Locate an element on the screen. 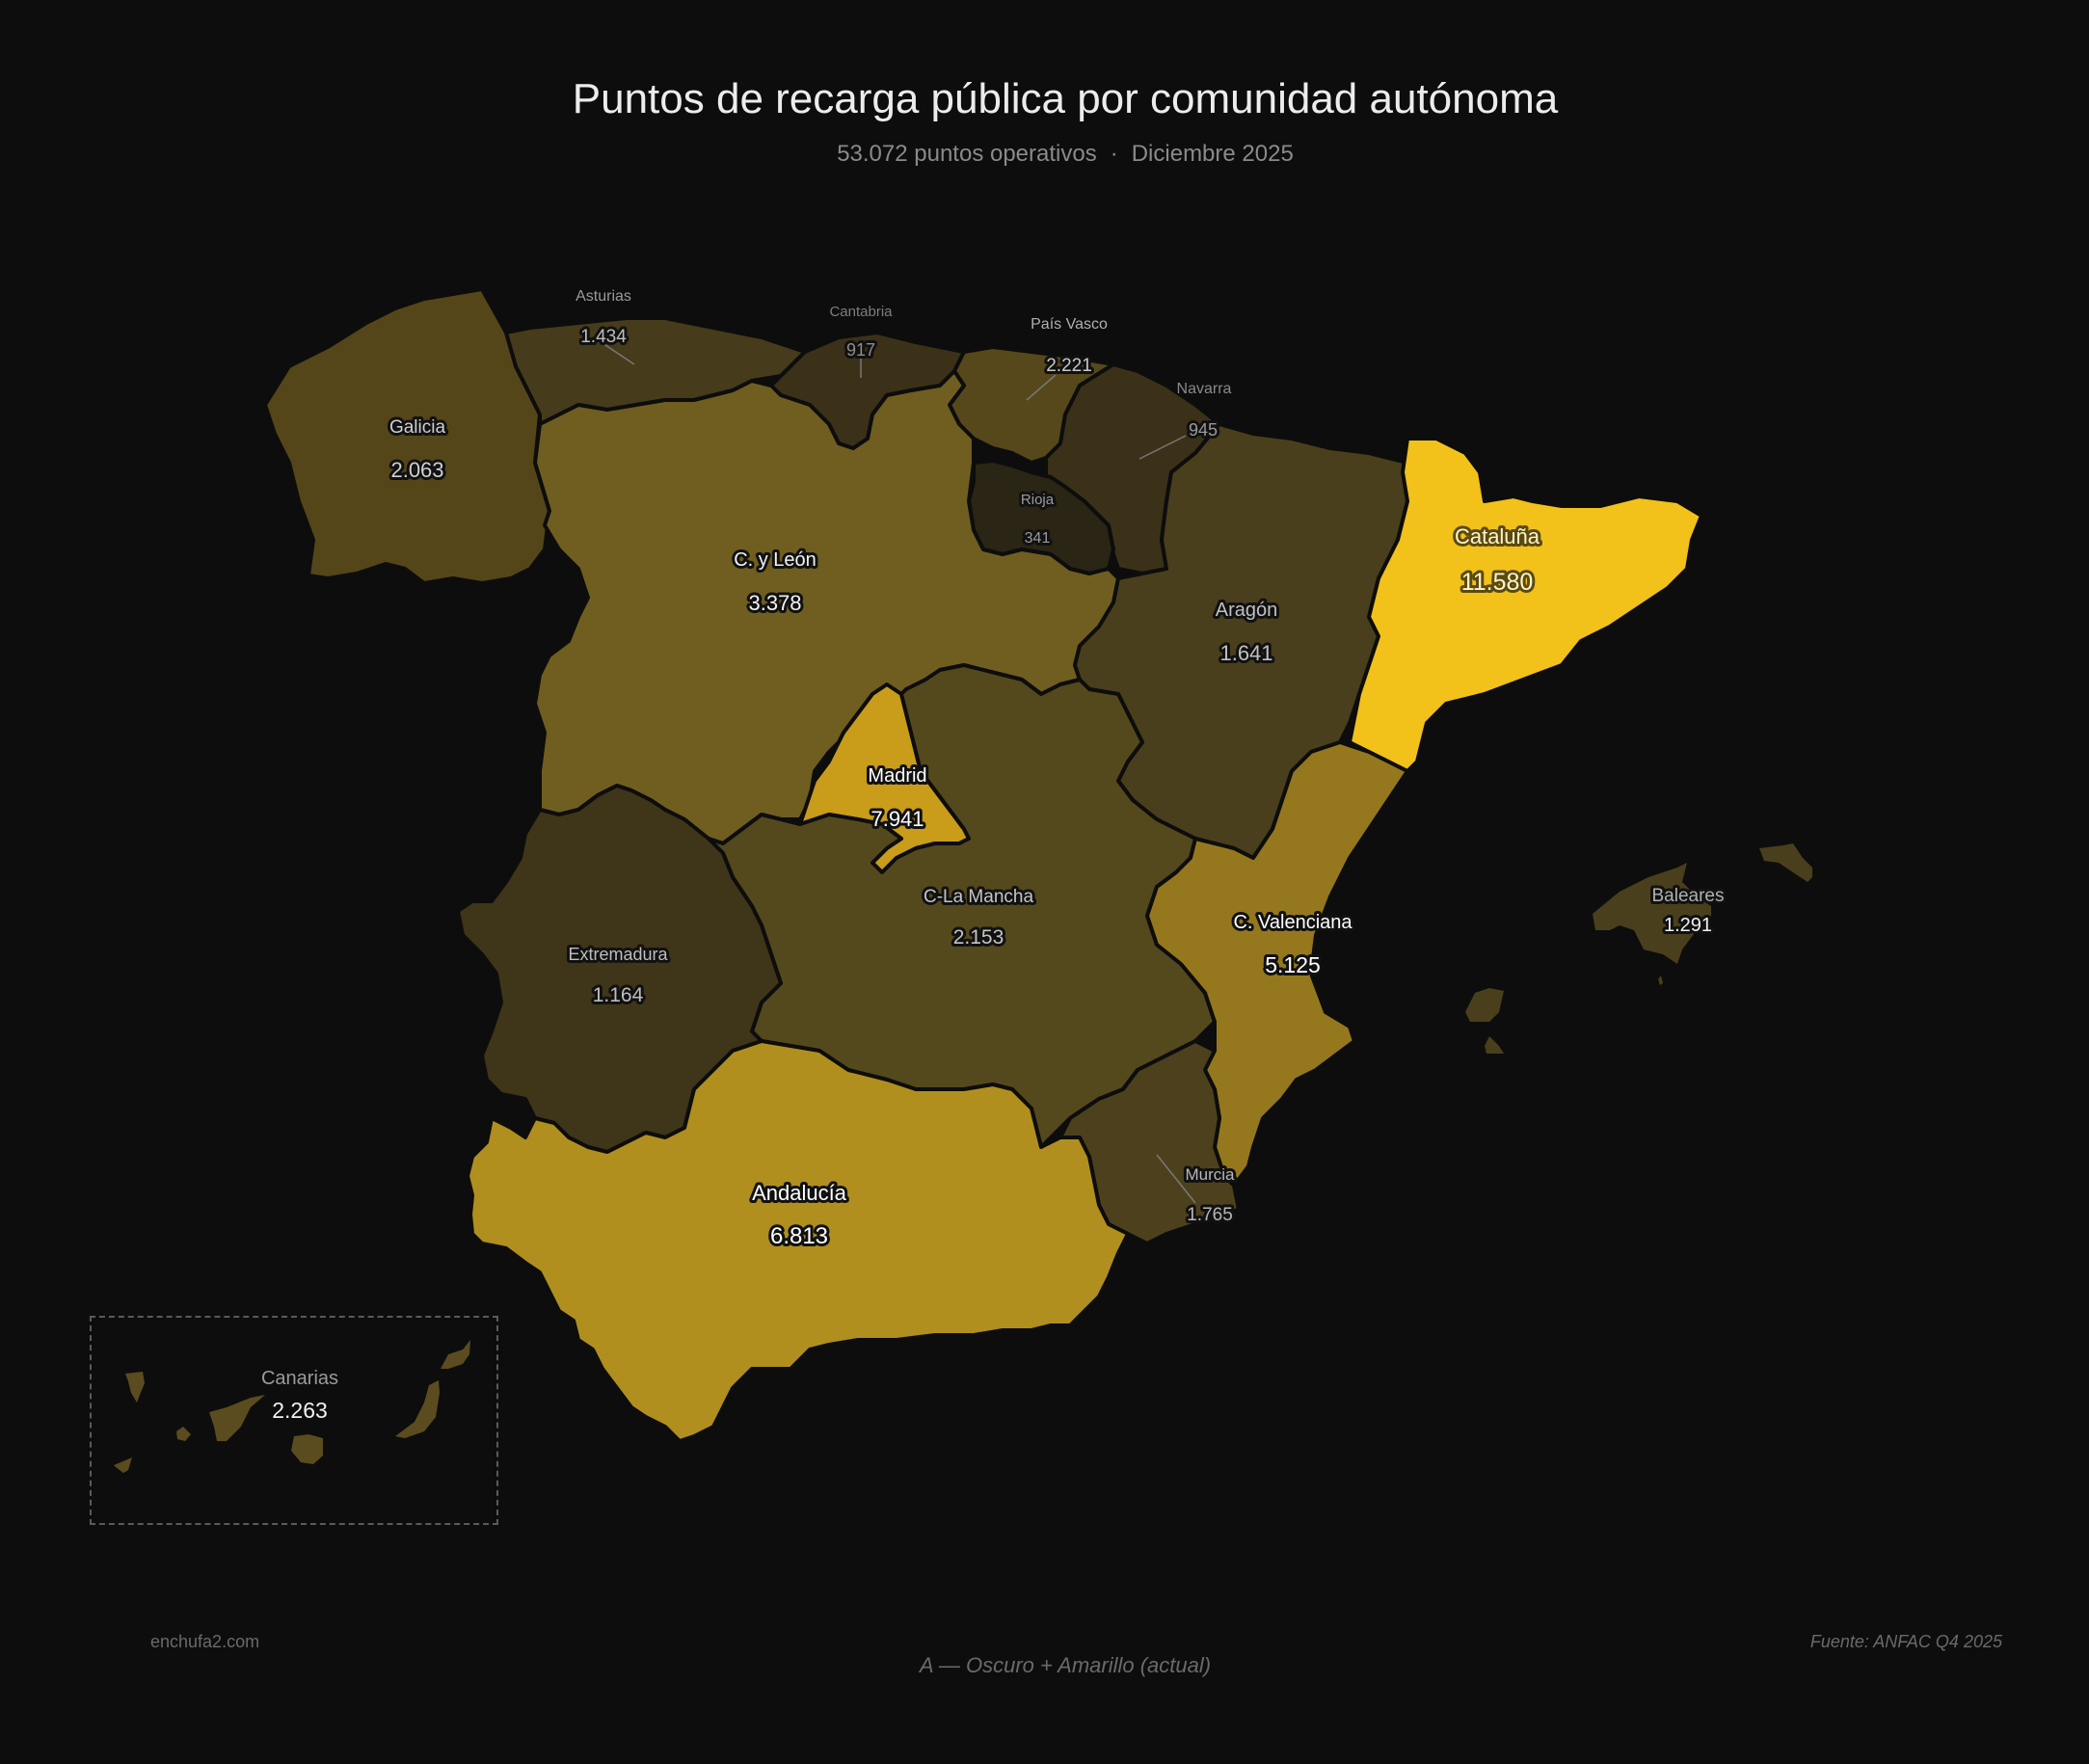  label-galicia-name: Galicia is located at coordinates (418, 427).